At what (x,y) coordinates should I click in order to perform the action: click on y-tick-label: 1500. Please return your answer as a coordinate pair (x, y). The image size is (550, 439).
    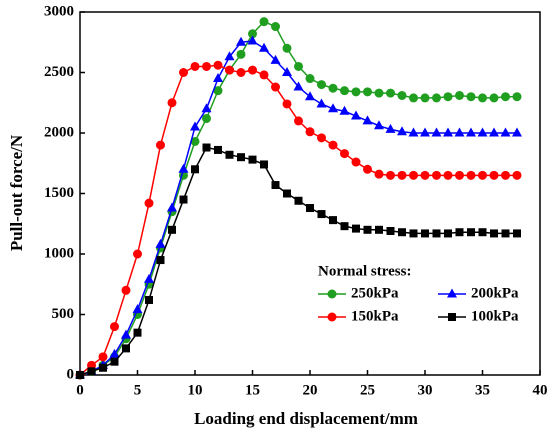
    Looking at the image, I should click on (59, 193).